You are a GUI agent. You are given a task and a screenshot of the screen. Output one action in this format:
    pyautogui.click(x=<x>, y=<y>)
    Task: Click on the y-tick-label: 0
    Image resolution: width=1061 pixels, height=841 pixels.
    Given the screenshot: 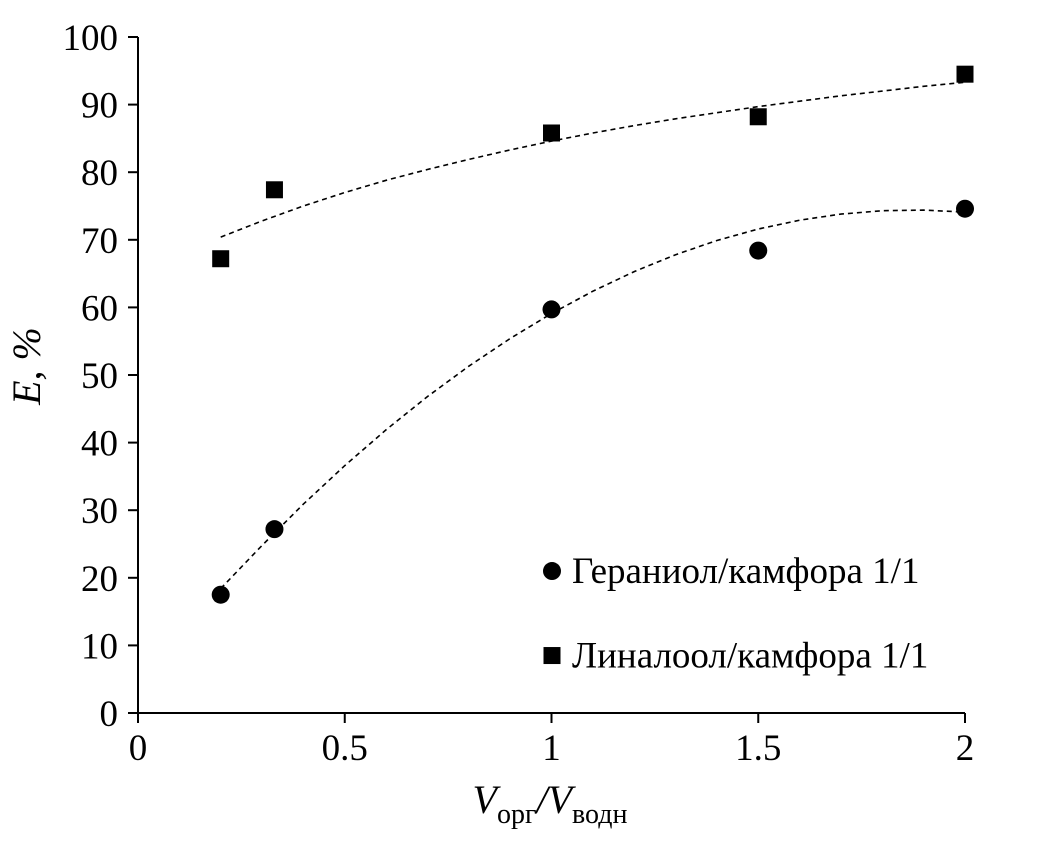 What is the action you would take?
    pyautogui.click(x=109, y=714)
    